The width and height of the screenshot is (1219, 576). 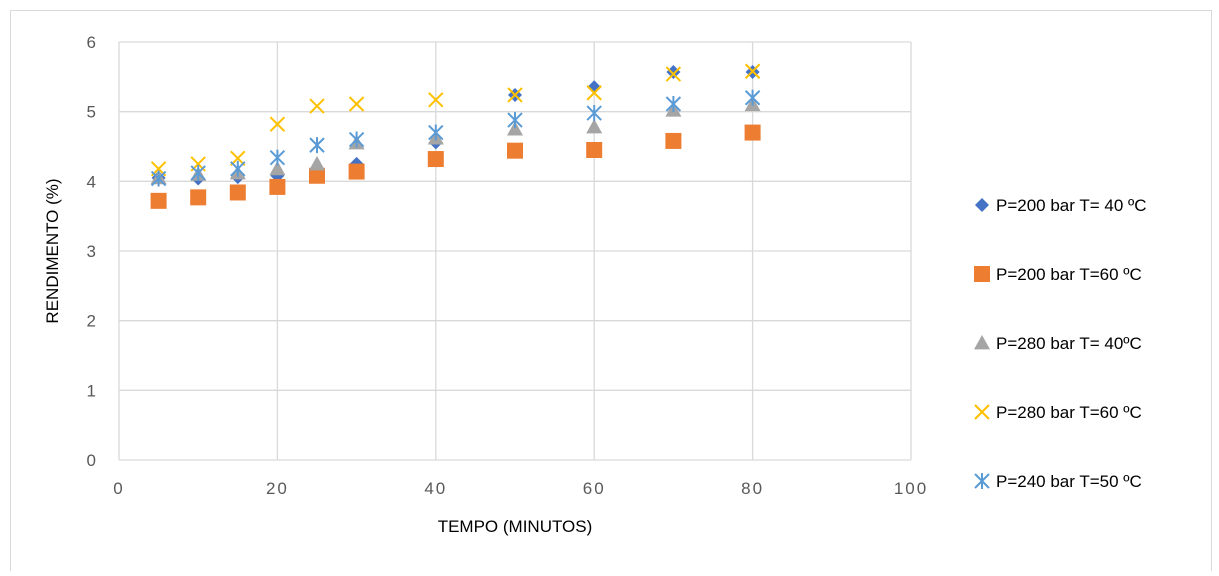 What do you see at coordinates (911, 488) in the screenshot?
I see `x-tick-label: 100` at bounding box center [911, 488].